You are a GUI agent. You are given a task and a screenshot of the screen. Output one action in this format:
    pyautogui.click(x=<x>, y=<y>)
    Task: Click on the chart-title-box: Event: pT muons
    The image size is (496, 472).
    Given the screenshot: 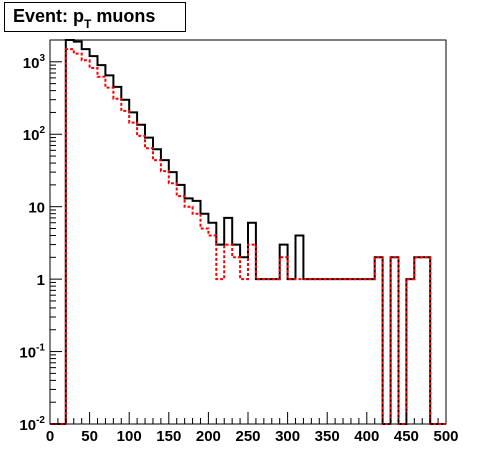 What is the action you would take?
    pyautogui.click(x=95, y=17)
    